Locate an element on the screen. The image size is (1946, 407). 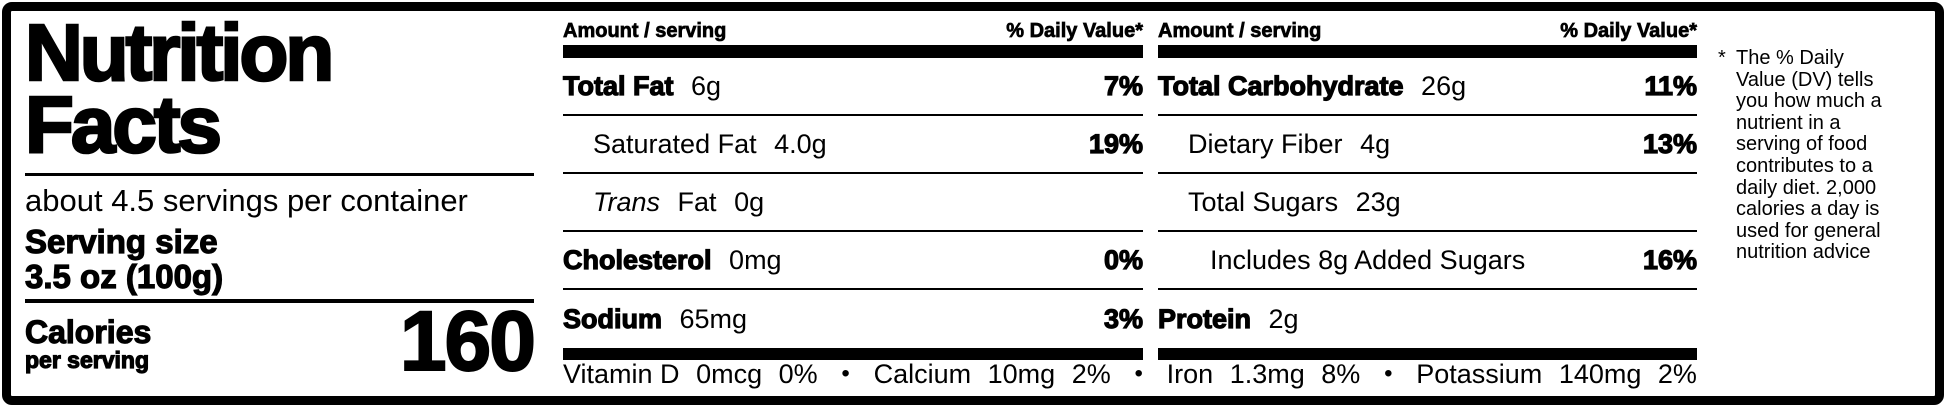
daily-value: 16% is located at coordinates (1669, 259).